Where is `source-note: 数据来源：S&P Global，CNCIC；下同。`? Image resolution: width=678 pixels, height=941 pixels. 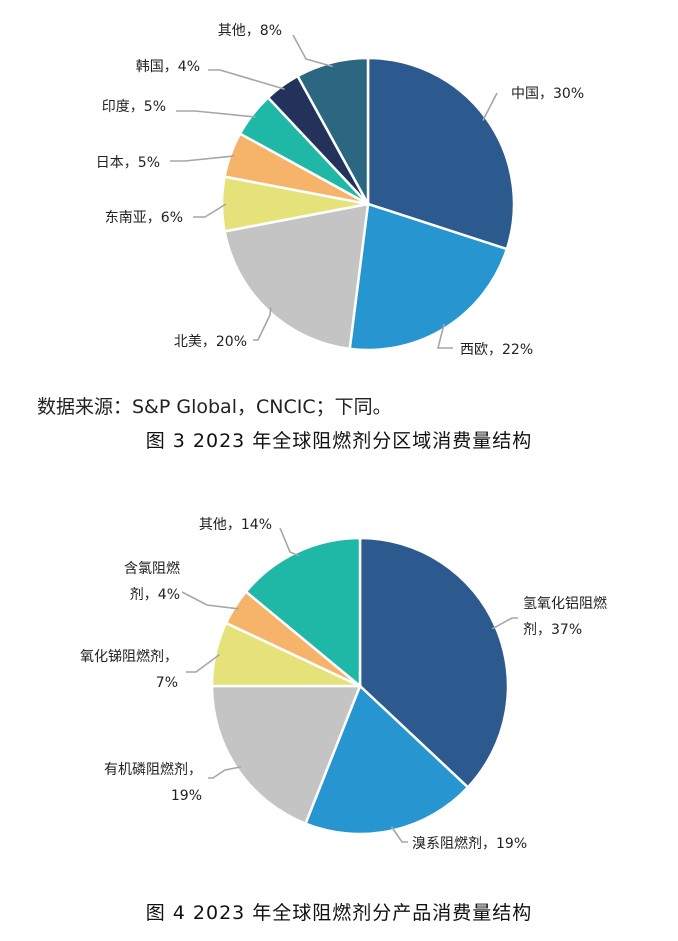
source-note: 数据来源：S&P Global，CNCIC；下同。 is located at coordinates (214, 407).